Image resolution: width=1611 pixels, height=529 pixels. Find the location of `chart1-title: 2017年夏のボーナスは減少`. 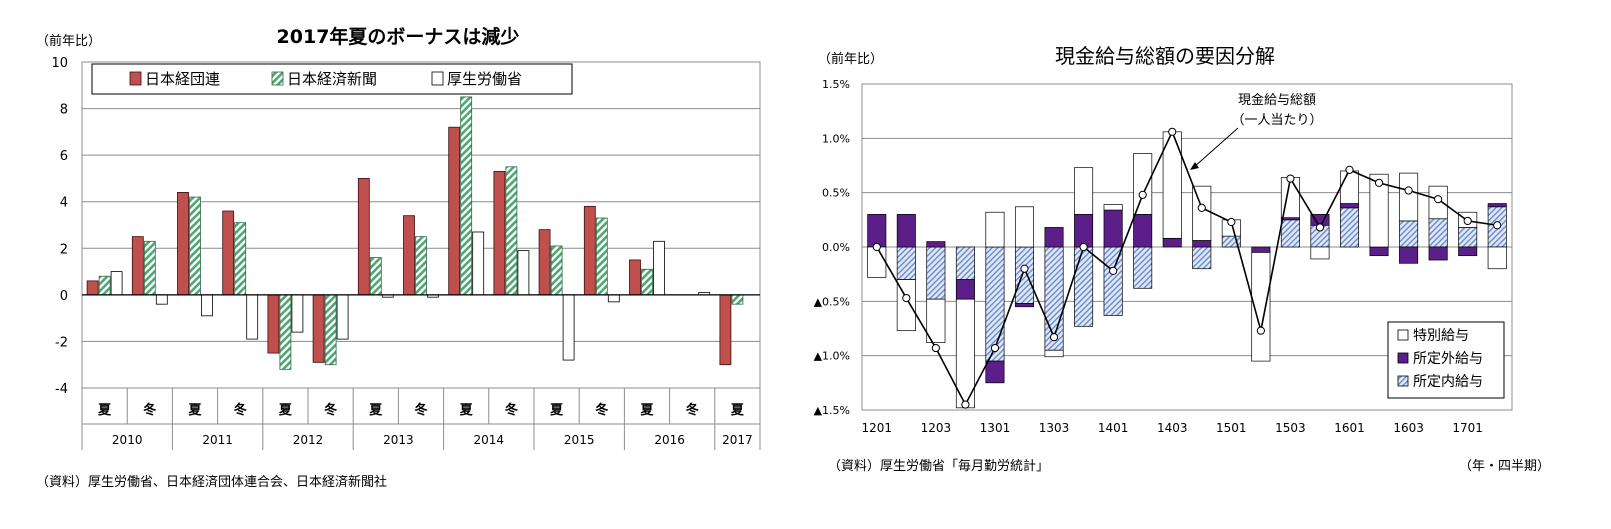

chart1-title: 2017年夏のボーナスは減少 is located at coordinates (398, 36).